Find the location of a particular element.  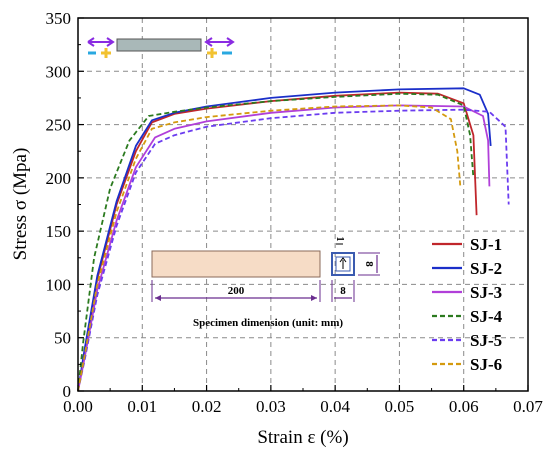

specimen-bar is located at coordinates (159, 45).